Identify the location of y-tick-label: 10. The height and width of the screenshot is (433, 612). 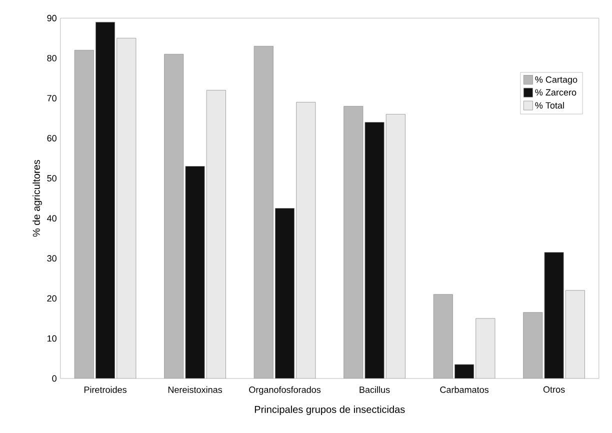
(52, 338).